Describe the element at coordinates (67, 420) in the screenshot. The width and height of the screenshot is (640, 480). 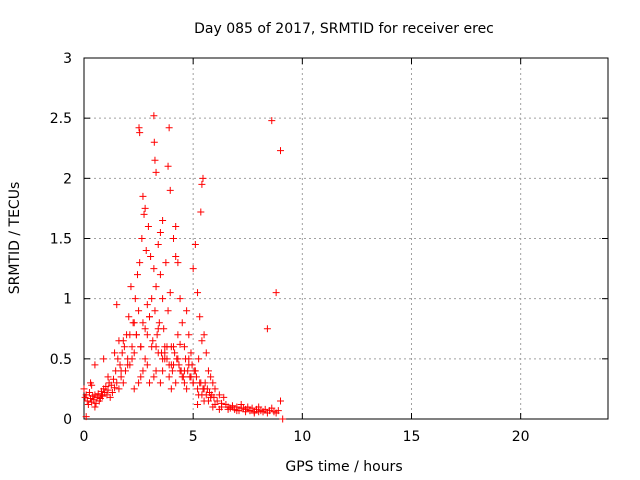
I see `y-tick-label: 0` at that location.